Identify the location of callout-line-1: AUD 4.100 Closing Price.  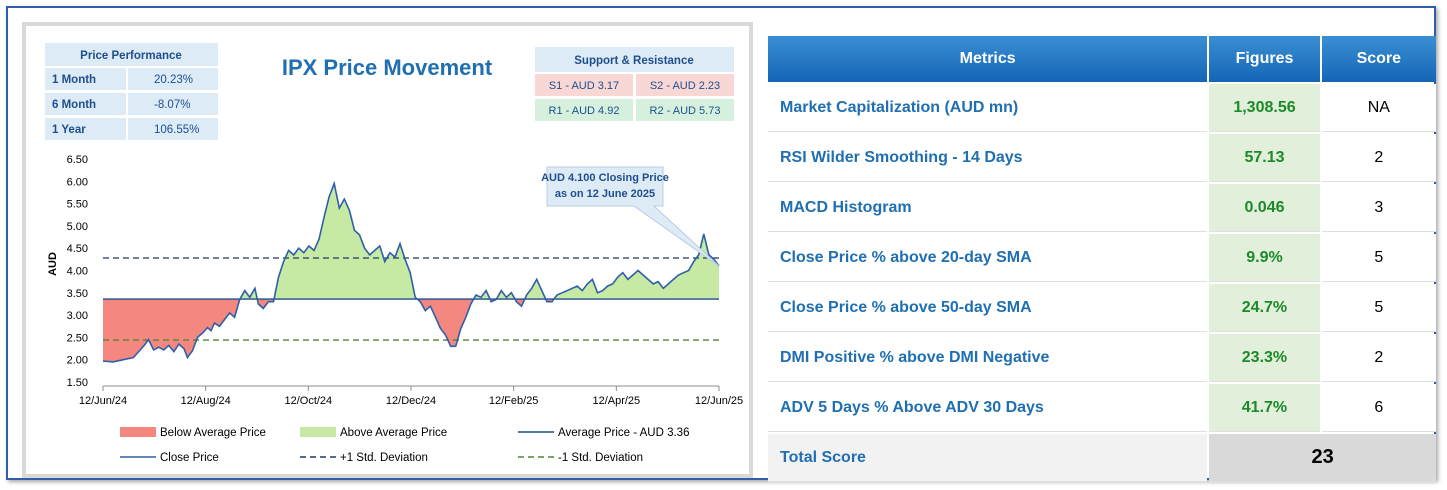
(605, 178).